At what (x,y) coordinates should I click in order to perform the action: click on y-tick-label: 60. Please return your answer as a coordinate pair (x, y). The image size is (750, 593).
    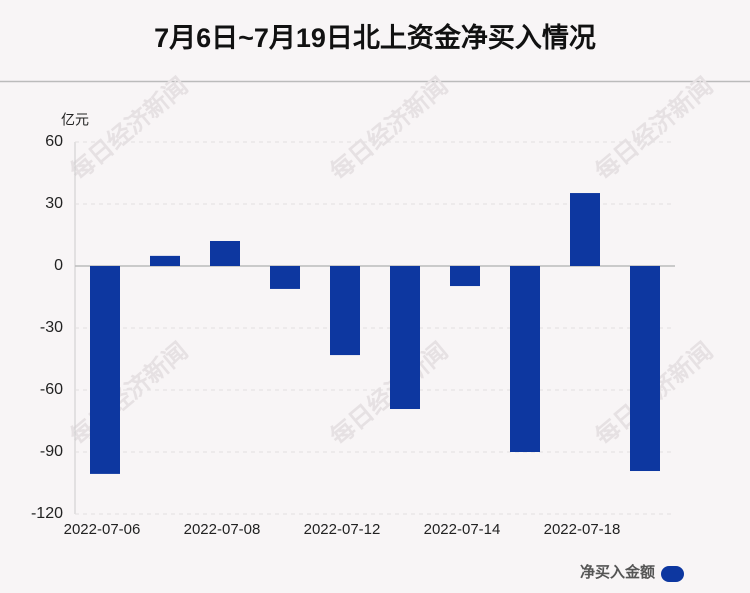
    Looking at the image, I should click on (54, 141).